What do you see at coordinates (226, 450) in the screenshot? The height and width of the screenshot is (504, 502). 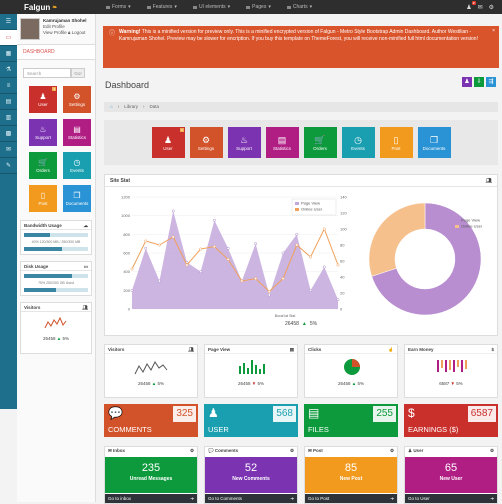 I see `panel-title: Comments` at bounding box center [226, 450].